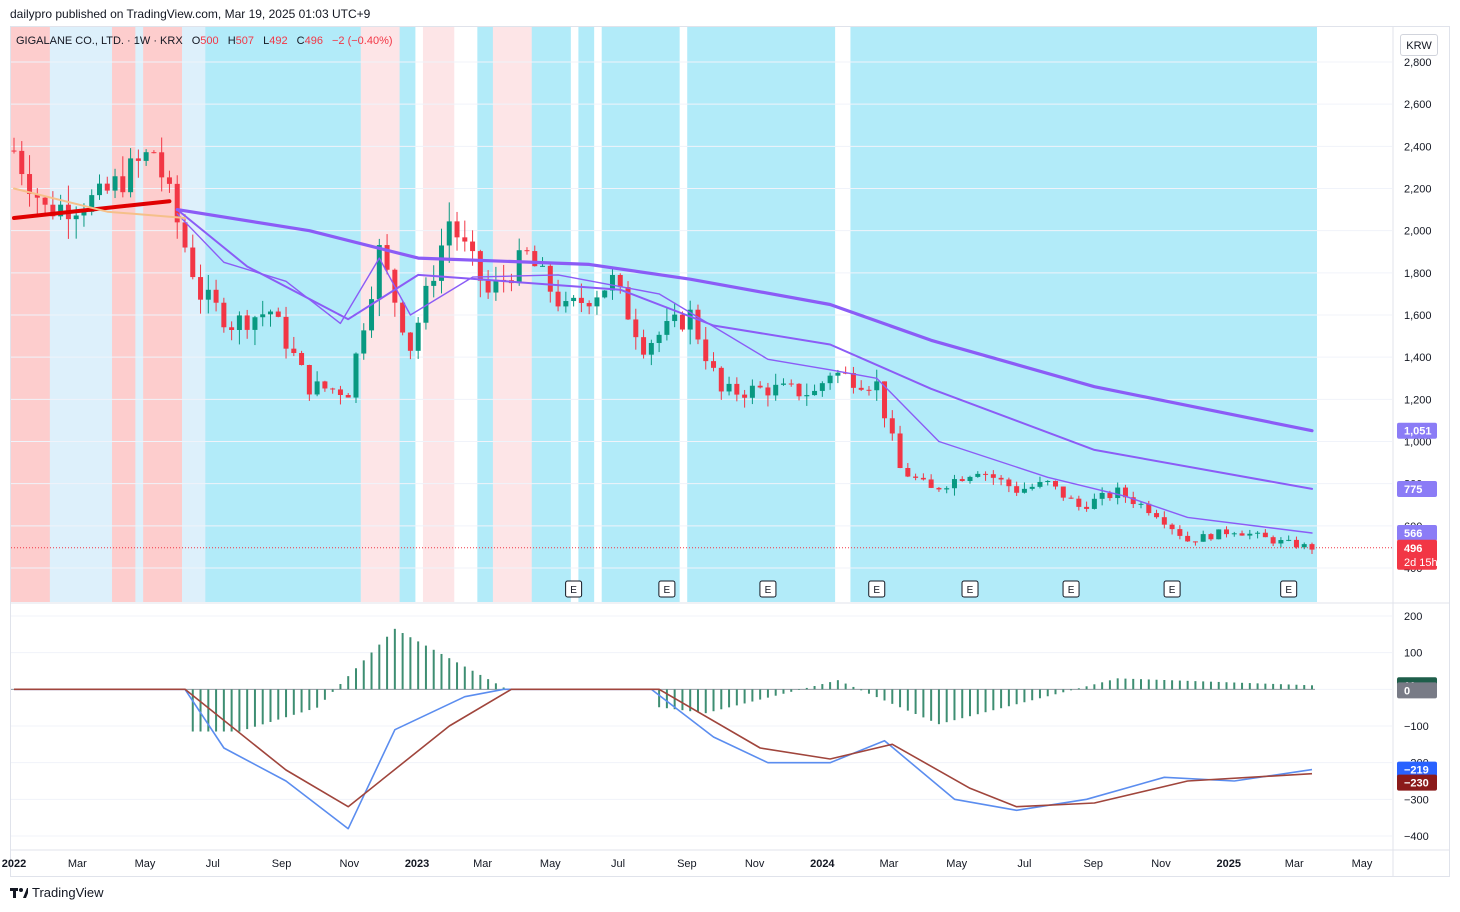 Image resolution: width=1460 pixels, height=912 pixels. I want to click on time-tick-label: 2023, so click(417, 864).